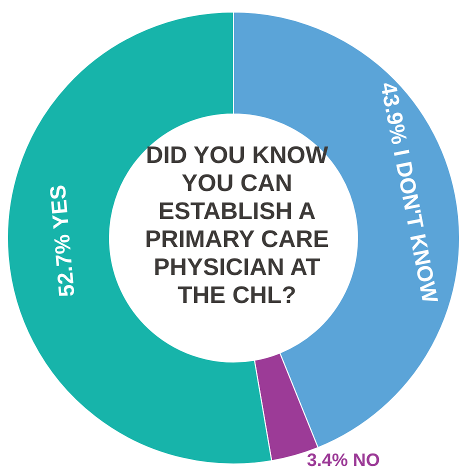 The width and height of the screenshot is (467, 476). What do you see at coordinates (343, 460) in the screenshot?
I see `slice-label: 3.4% NO` at bounding box center [343, 460].